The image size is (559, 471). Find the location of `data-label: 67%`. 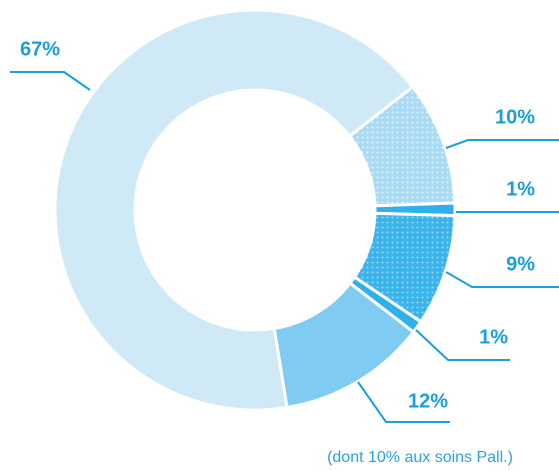

data-label: 67% is located at coordinates (40, 49).